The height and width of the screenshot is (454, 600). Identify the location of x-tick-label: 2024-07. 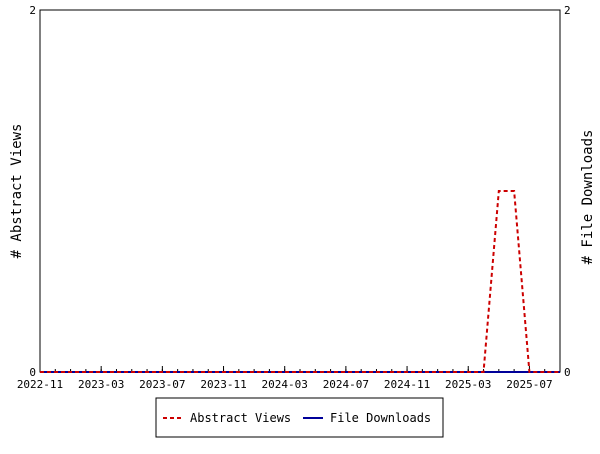
(346, 384).